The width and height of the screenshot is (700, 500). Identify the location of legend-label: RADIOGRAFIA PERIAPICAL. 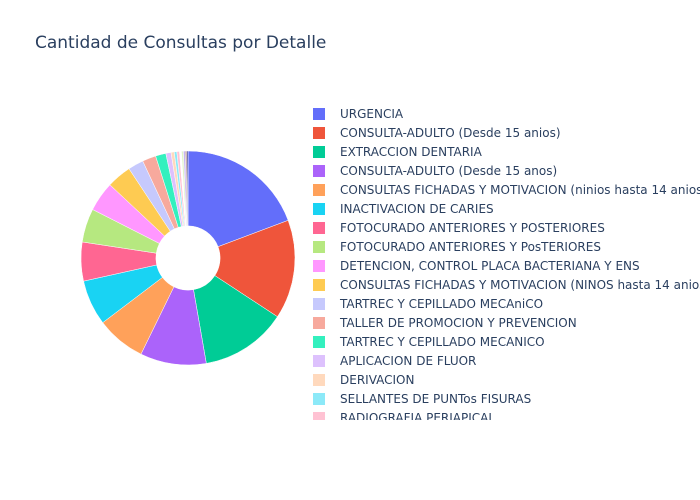
(417, 418).